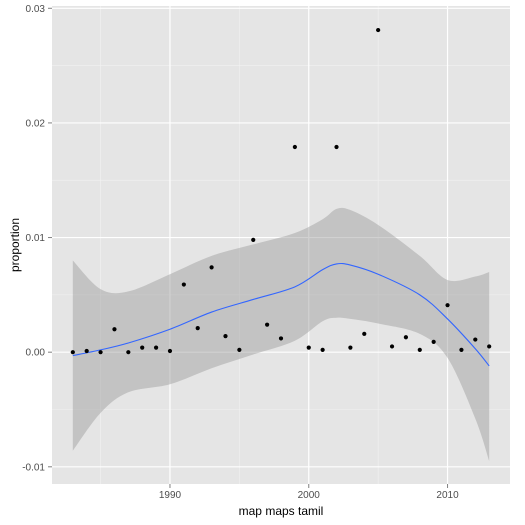 This screenshot has height=525, width=525. I want to click on y-tick-label: 0.00, so click(36, 353).